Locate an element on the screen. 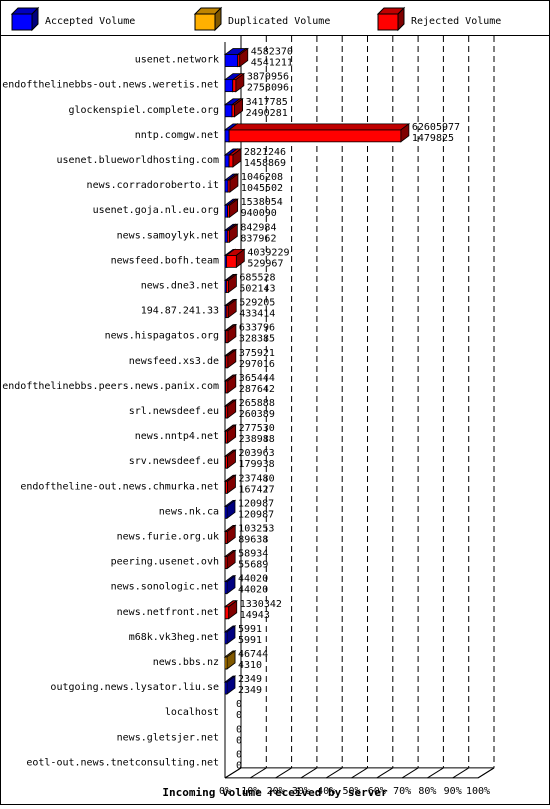 The width and height of the screenshot is (550, 809). x-tick-label: 100% is located at coordinates (478, 791).